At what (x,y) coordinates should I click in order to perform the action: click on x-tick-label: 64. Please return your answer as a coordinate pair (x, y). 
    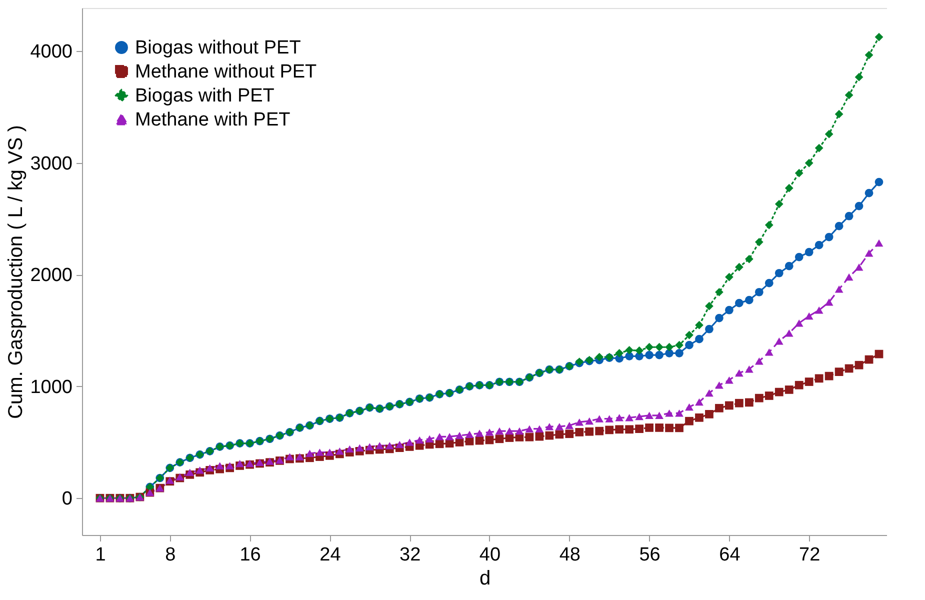
    Looking at the image, I should click on (730, 555).